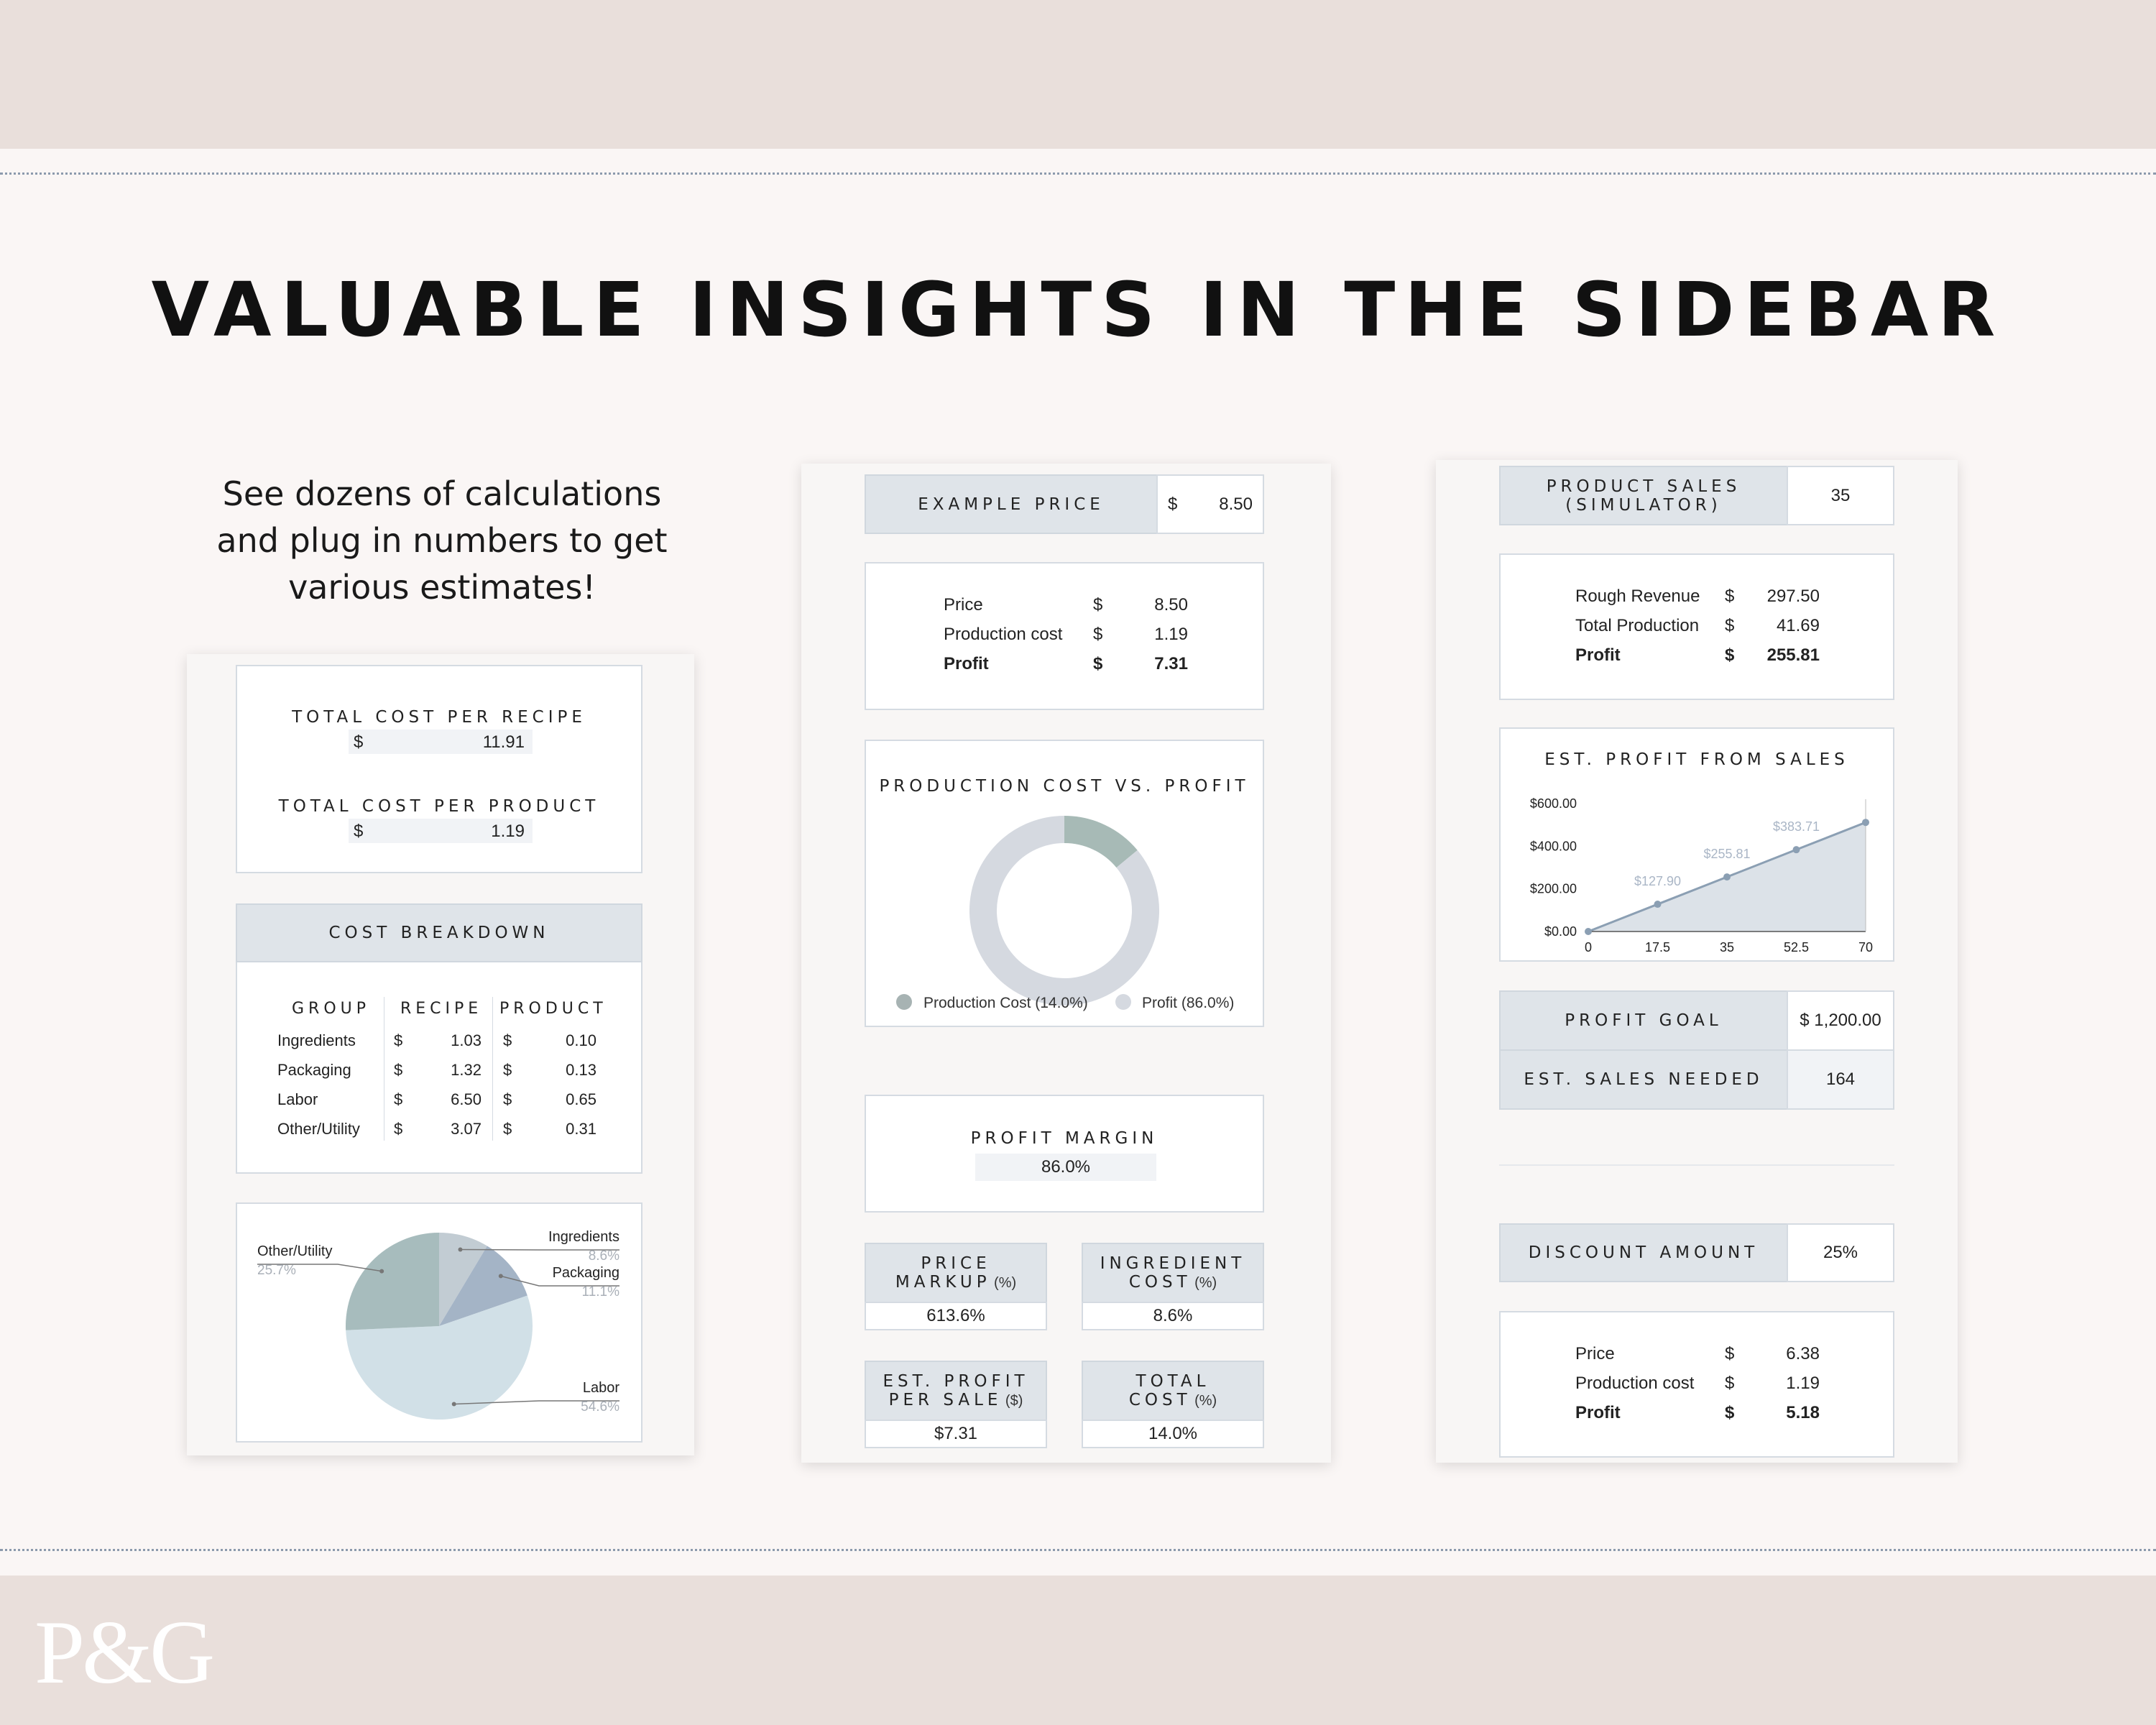 The width and height of the screenshot is (2156, 1725). Describe the element at coordinates (1005, 1003) in the screenshot. I see `legend-production-cost: Production Cost (14.0%)` at that location.